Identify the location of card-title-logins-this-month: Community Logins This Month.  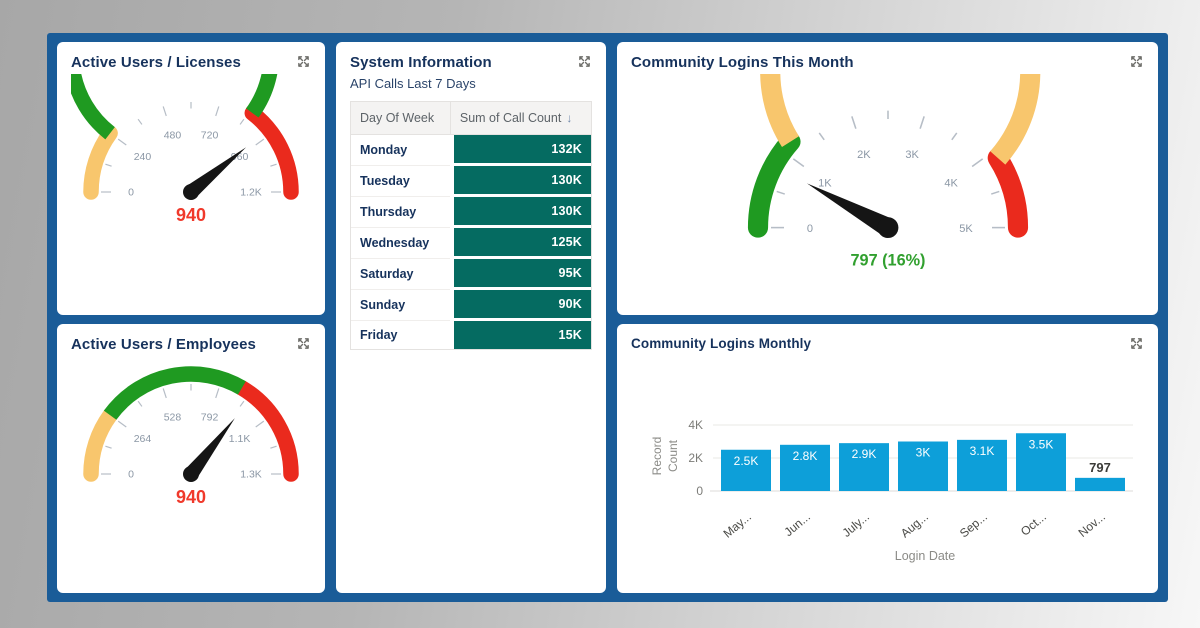
(742, 62).